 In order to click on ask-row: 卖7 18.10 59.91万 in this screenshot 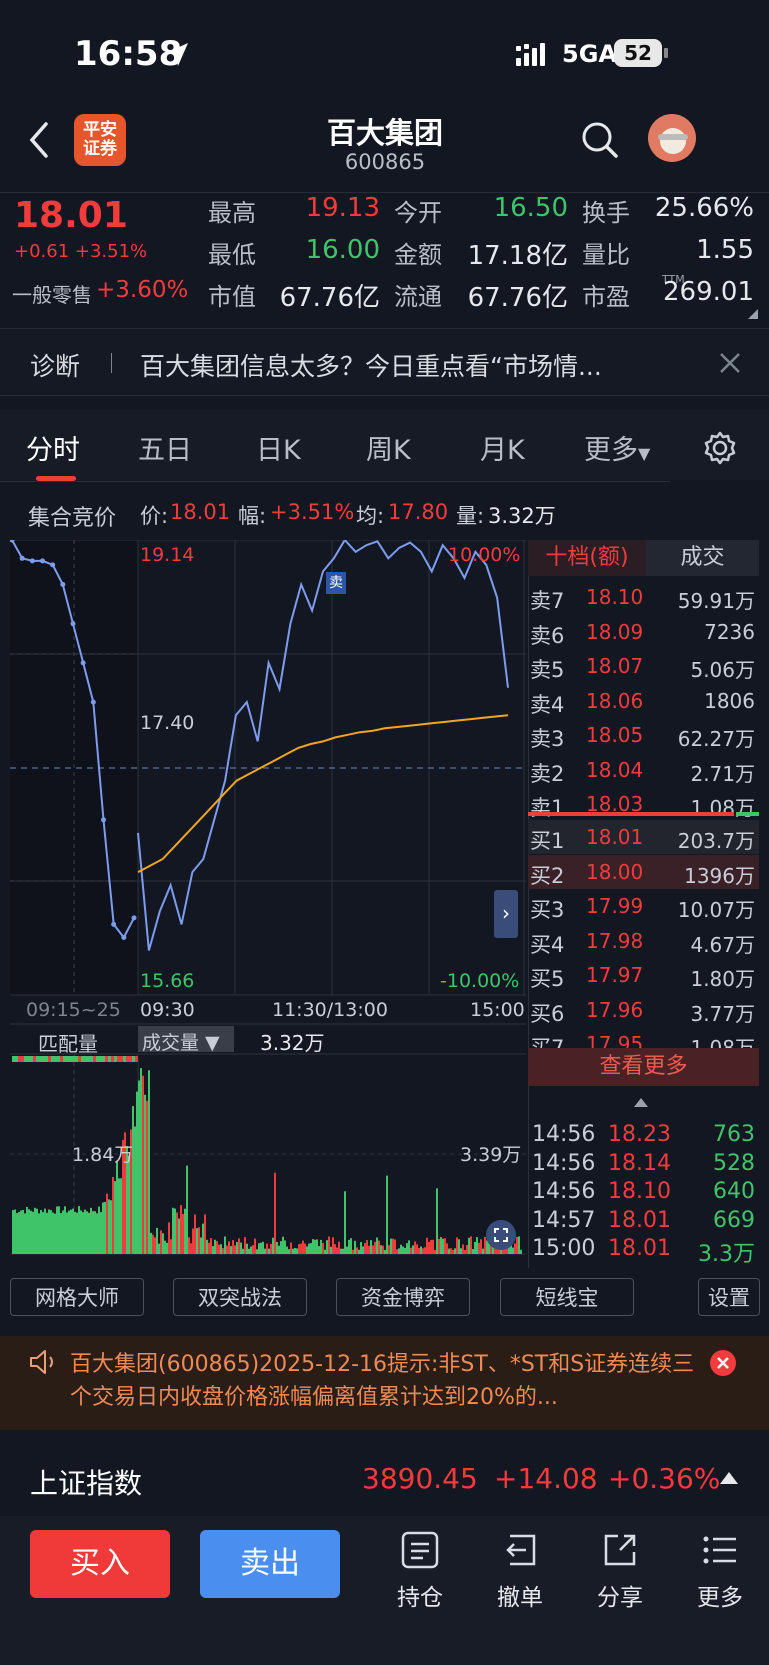, I will do `click(643, 597)`.